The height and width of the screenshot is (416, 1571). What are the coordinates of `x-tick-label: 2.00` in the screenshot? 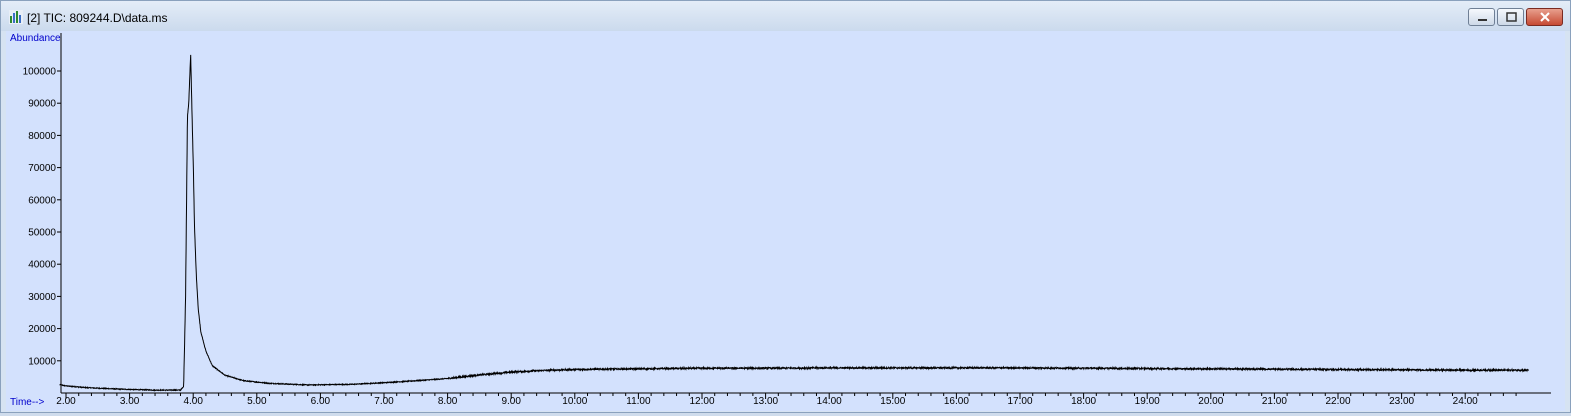 It's located at (66, 401).